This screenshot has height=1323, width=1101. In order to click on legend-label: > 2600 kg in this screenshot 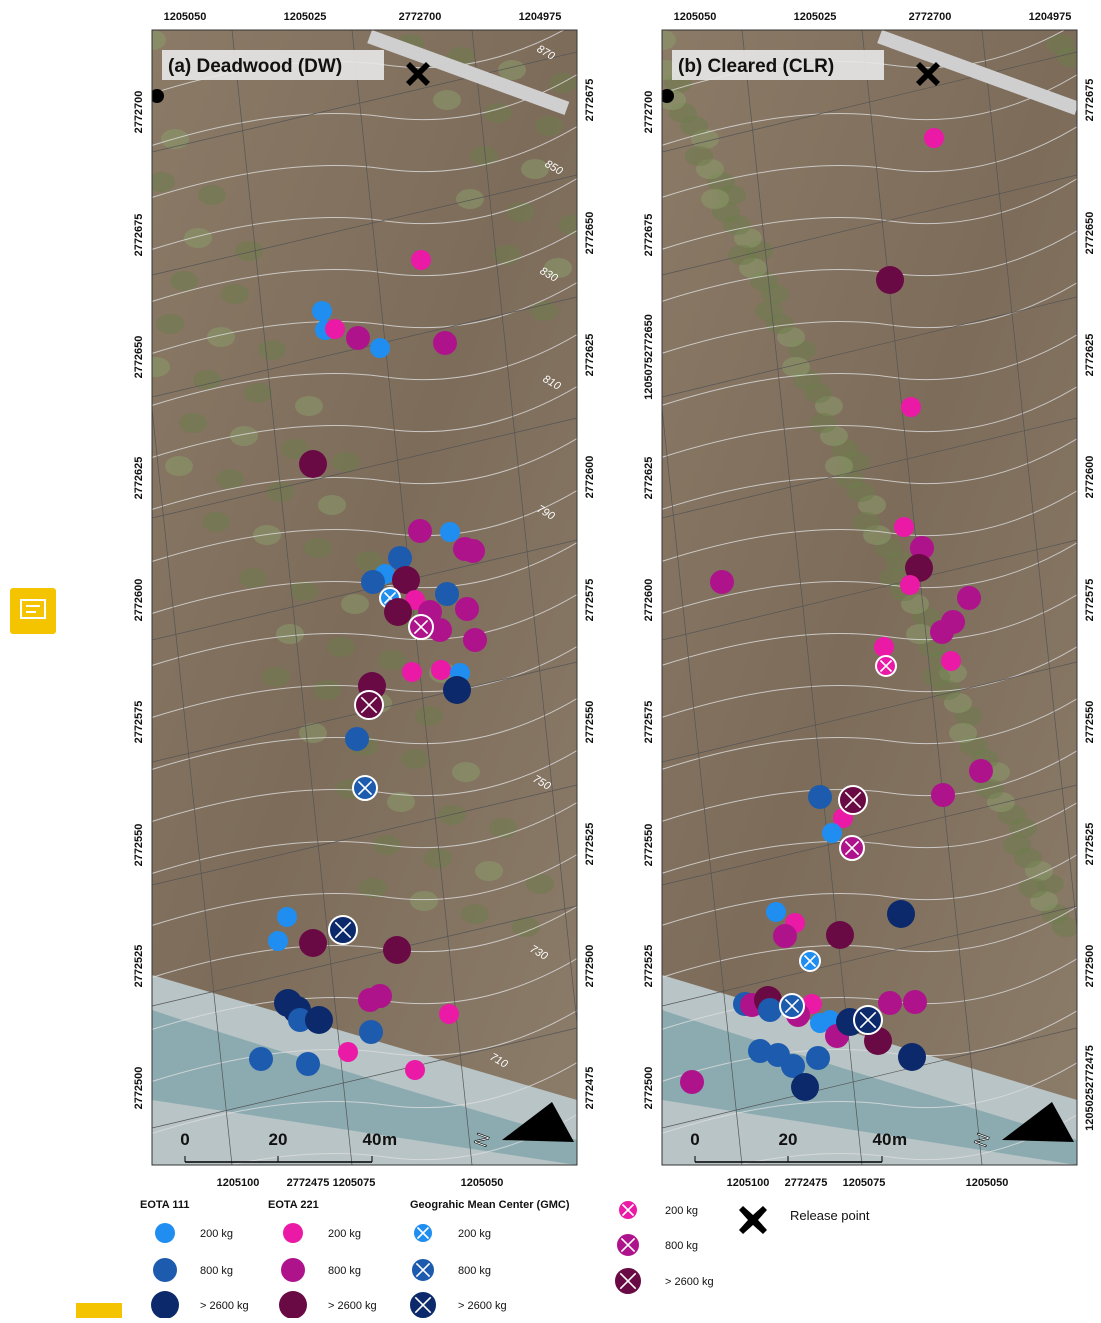, I will do `click(224, 1306)`.